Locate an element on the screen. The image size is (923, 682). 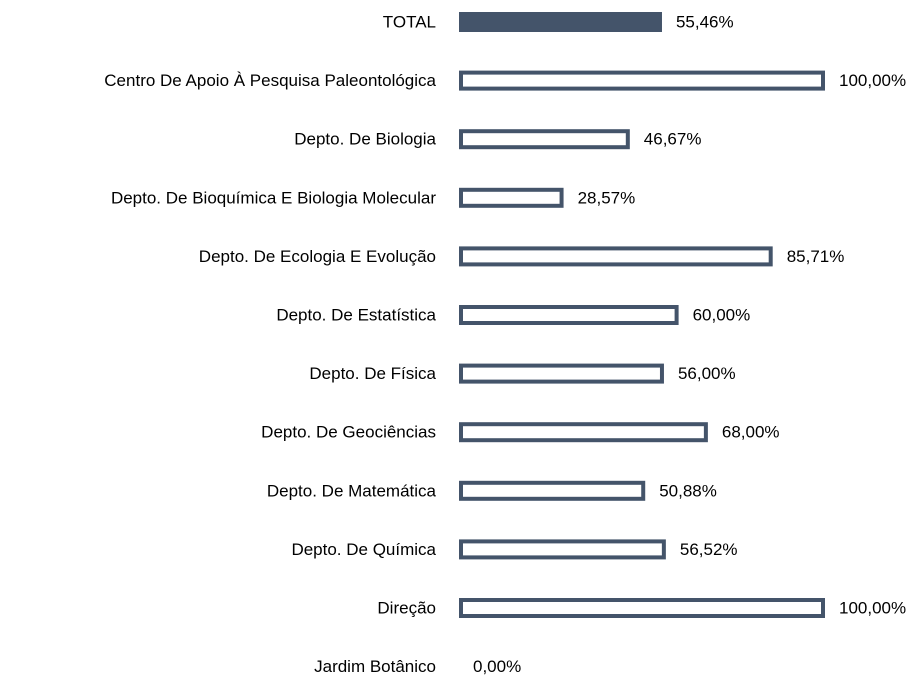
value-label: 0,00% is located at coordinates (497, 666).